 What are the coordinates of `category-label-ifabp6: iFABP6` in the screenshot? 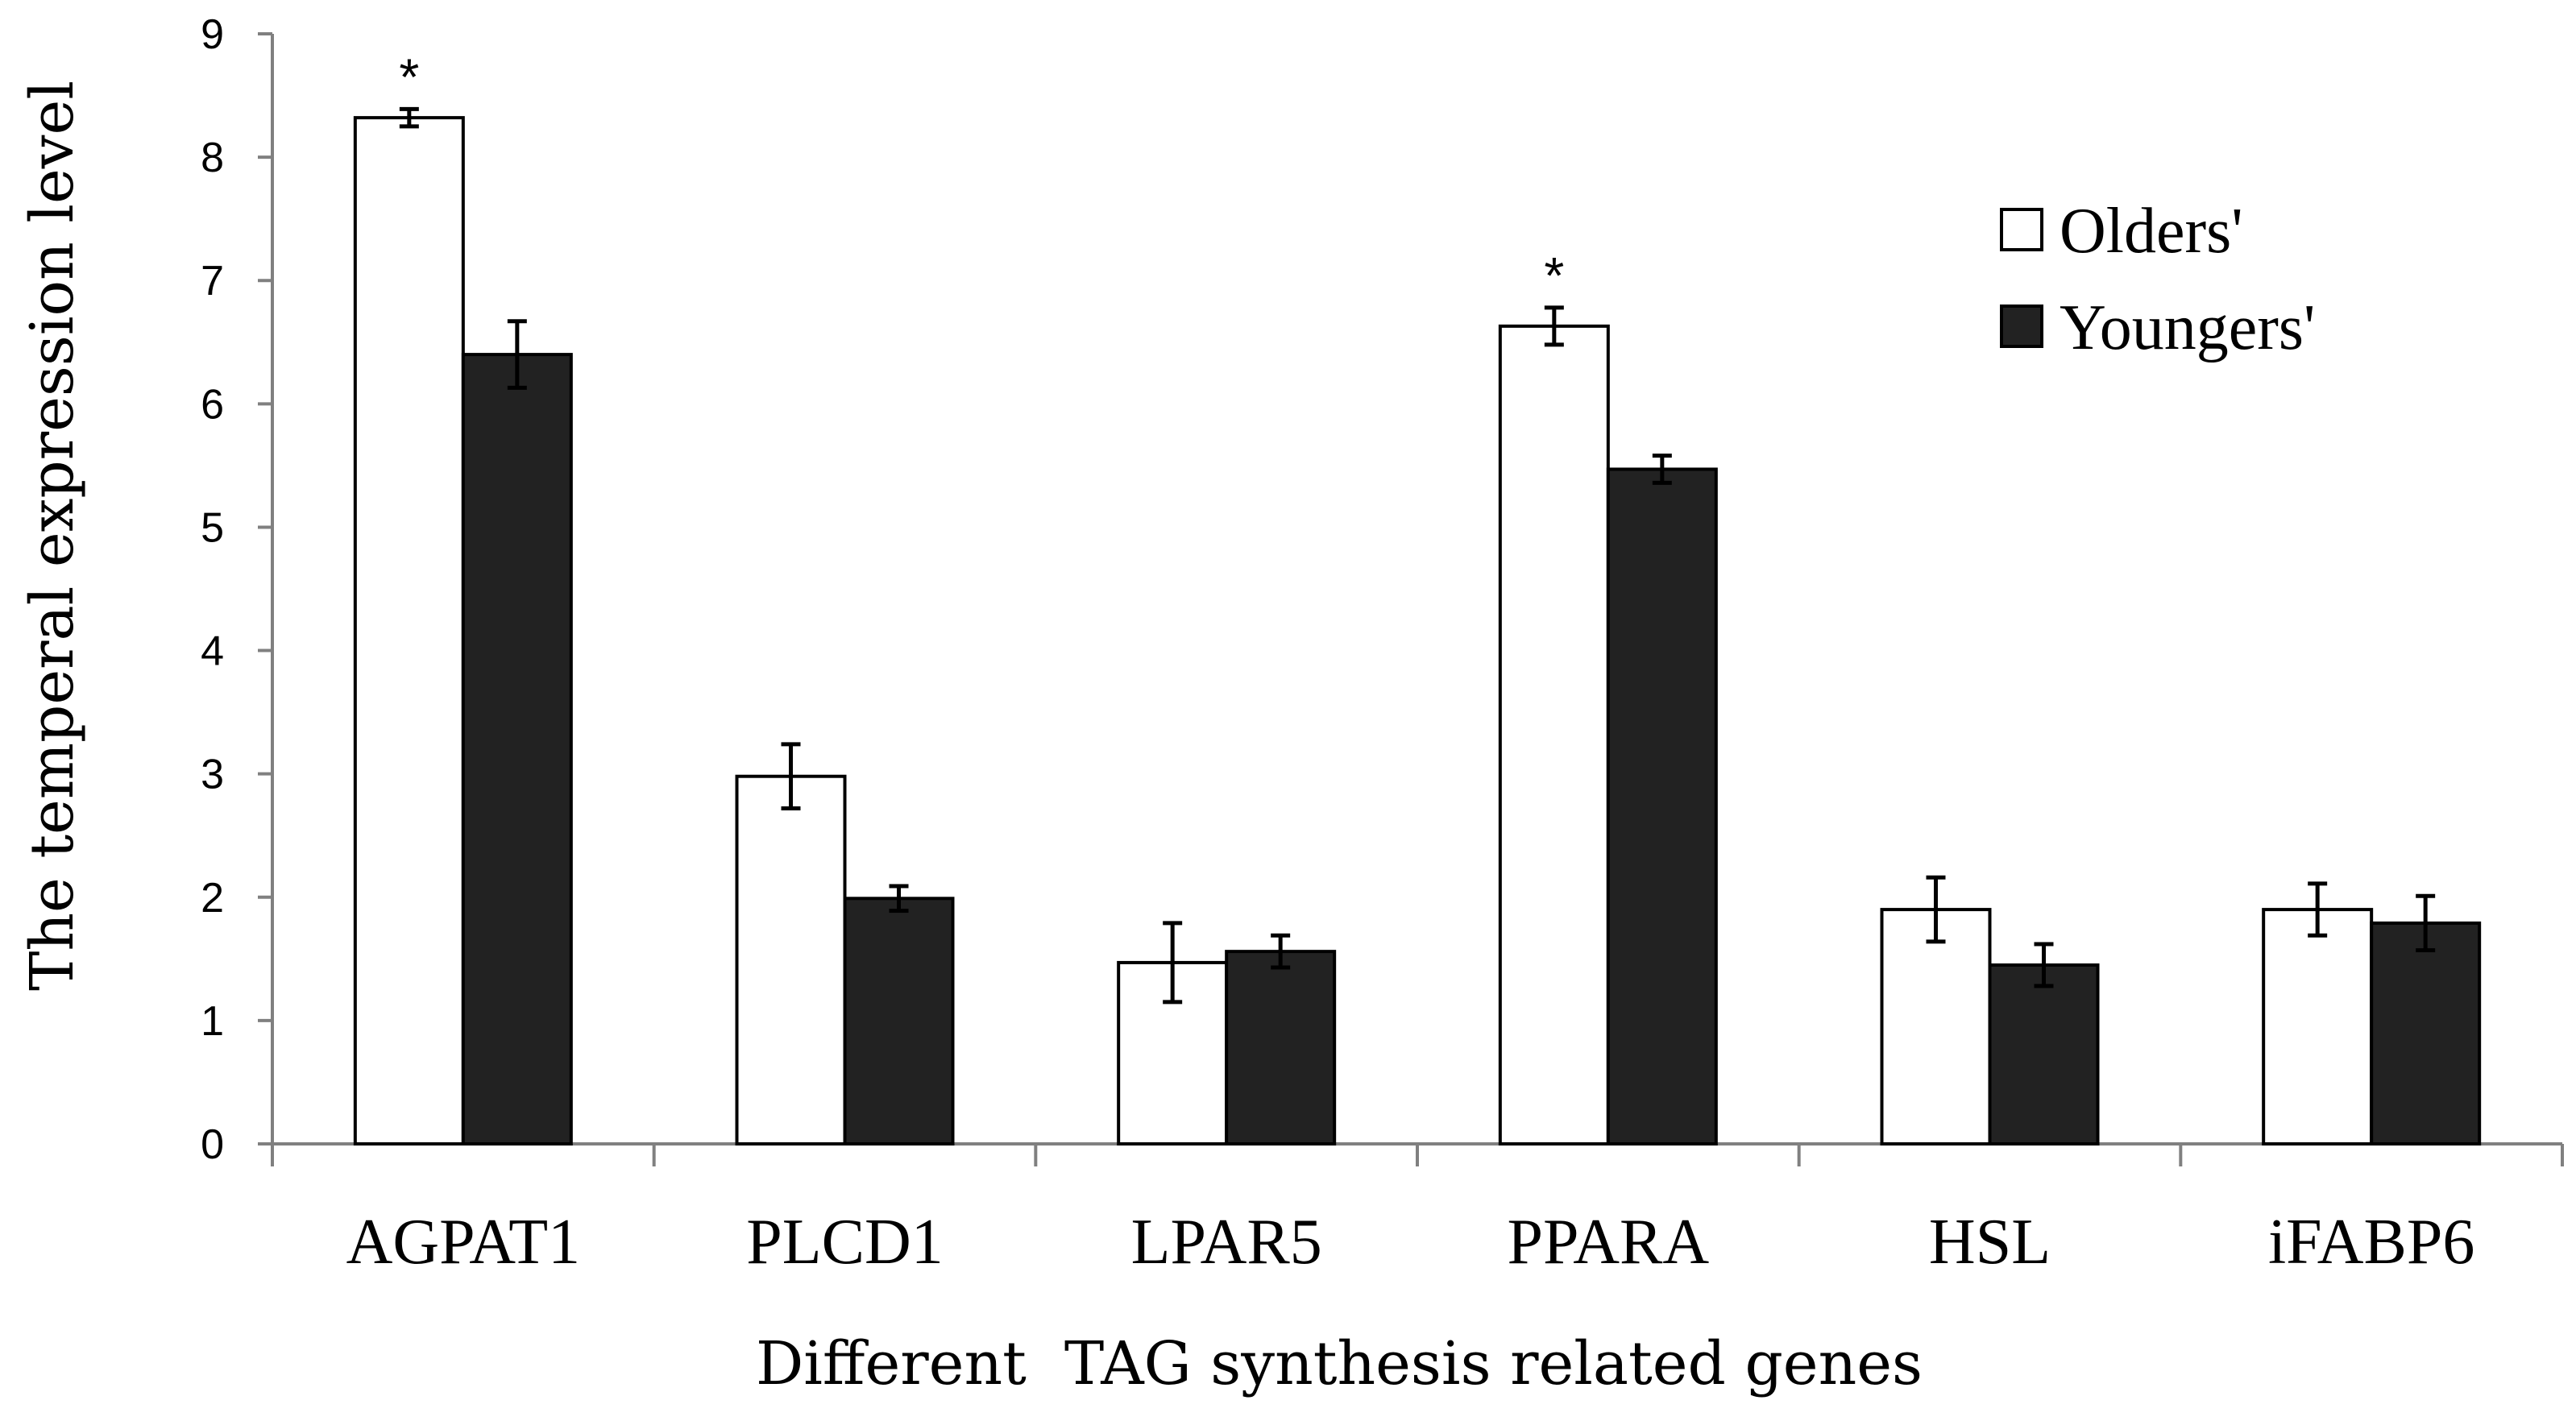 It's located at (2371, 1243).